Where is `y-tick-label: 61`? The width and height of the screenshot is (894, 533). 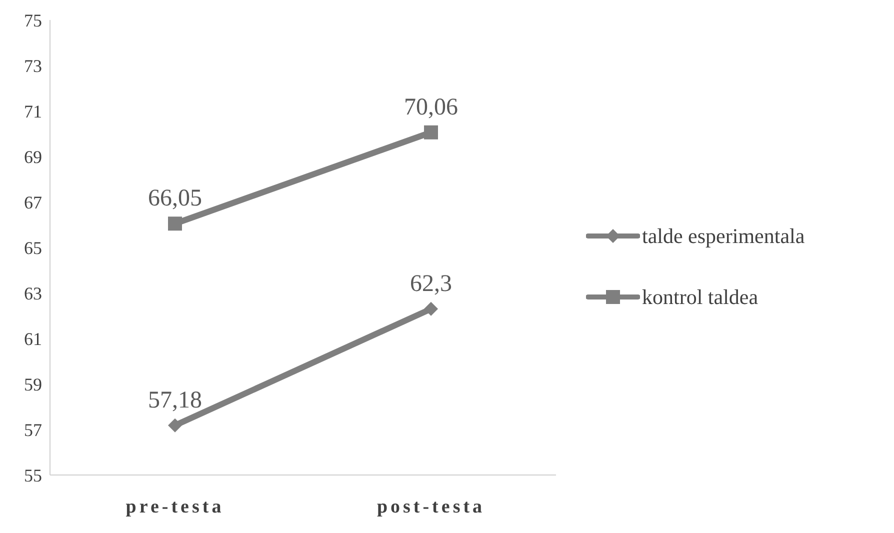 y-tick-label: 61 is located at coordinates (33, 338).